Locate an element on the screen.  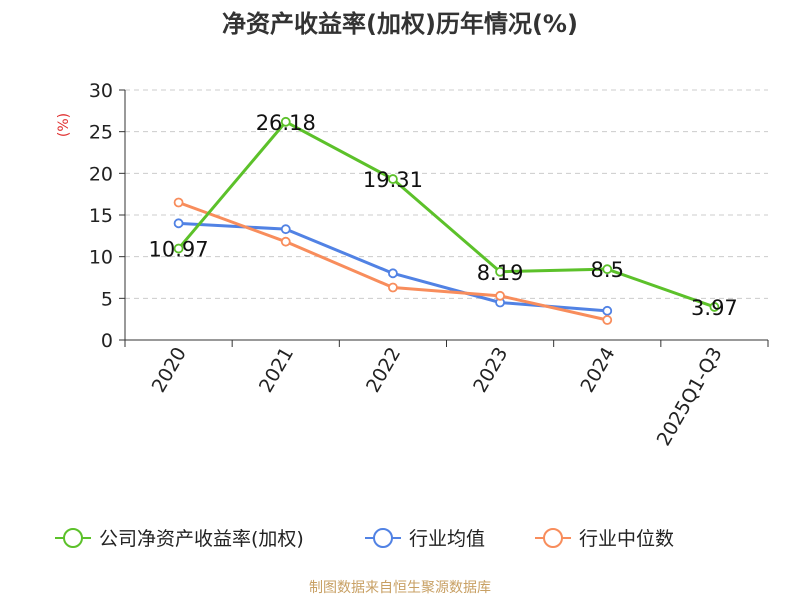
y-tick-labels: 0 5 10 15 20 25 30 is located at coordinates (101, 216).